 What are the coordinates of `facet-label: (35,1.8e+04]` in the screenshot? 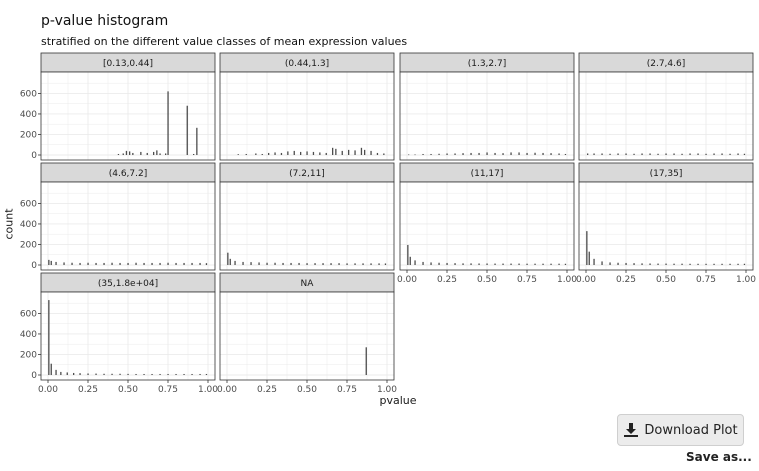 It's located at (128, 284).